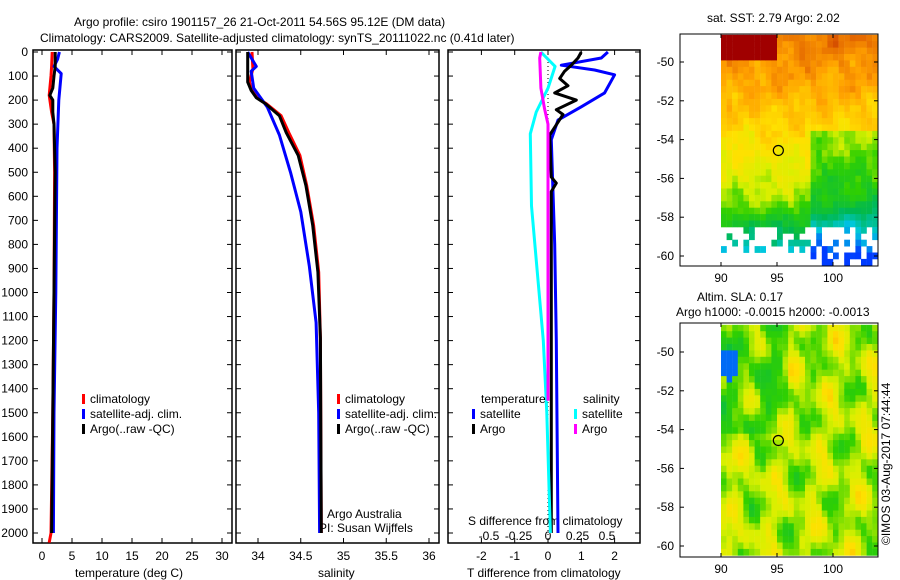 The image size is (900, 580). Describe the element at coordinates (886, 463) in the screenshot. I see `imos-stamp: ©IMOS 03-Aug-2017 07:44:44` at that location.